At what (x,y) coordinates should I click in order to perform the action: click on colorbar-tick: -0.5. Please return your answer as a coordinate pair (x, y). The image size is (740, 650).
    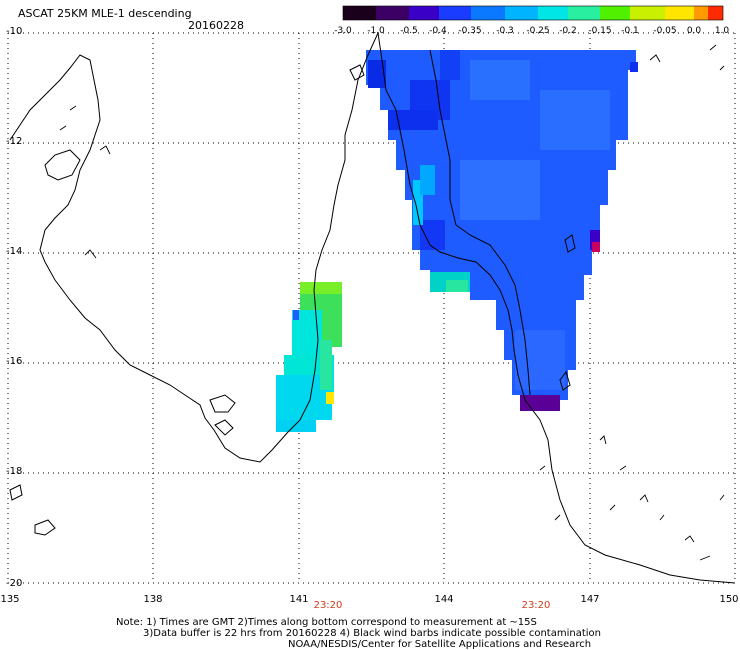
    Looking at the image, I should click on (409, 31).